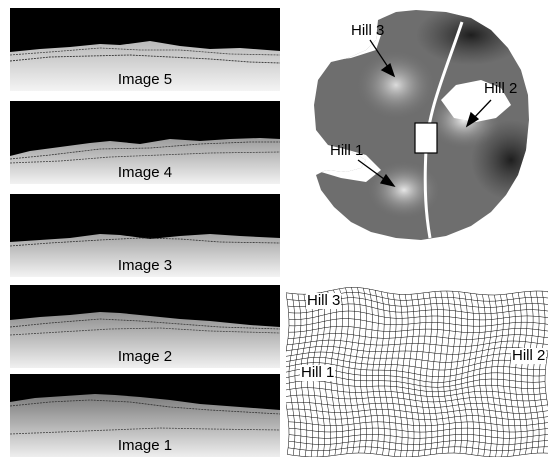 This screenshot has height=457, width=548. I want to click on image-5-terrain, so click(145, 49).